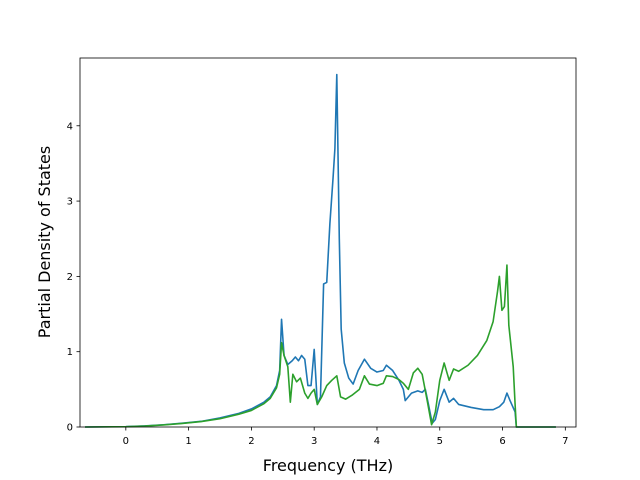 The height and width of the screenshot is (480, 640). What do you see at coordinates (126, 441) in the screenshot?
I see `x-tick-label: 0` at bounding box center [126, 441].